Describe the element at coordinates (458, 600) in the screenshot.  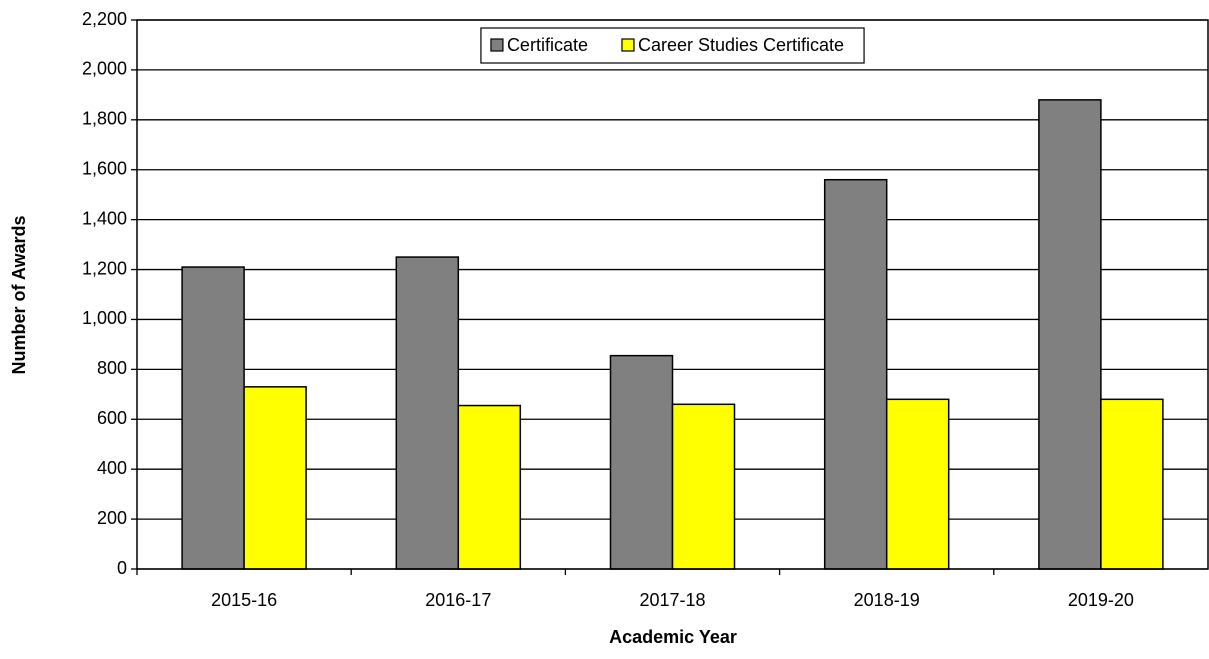
I see `x-tick-label: 2016-17` at that location.